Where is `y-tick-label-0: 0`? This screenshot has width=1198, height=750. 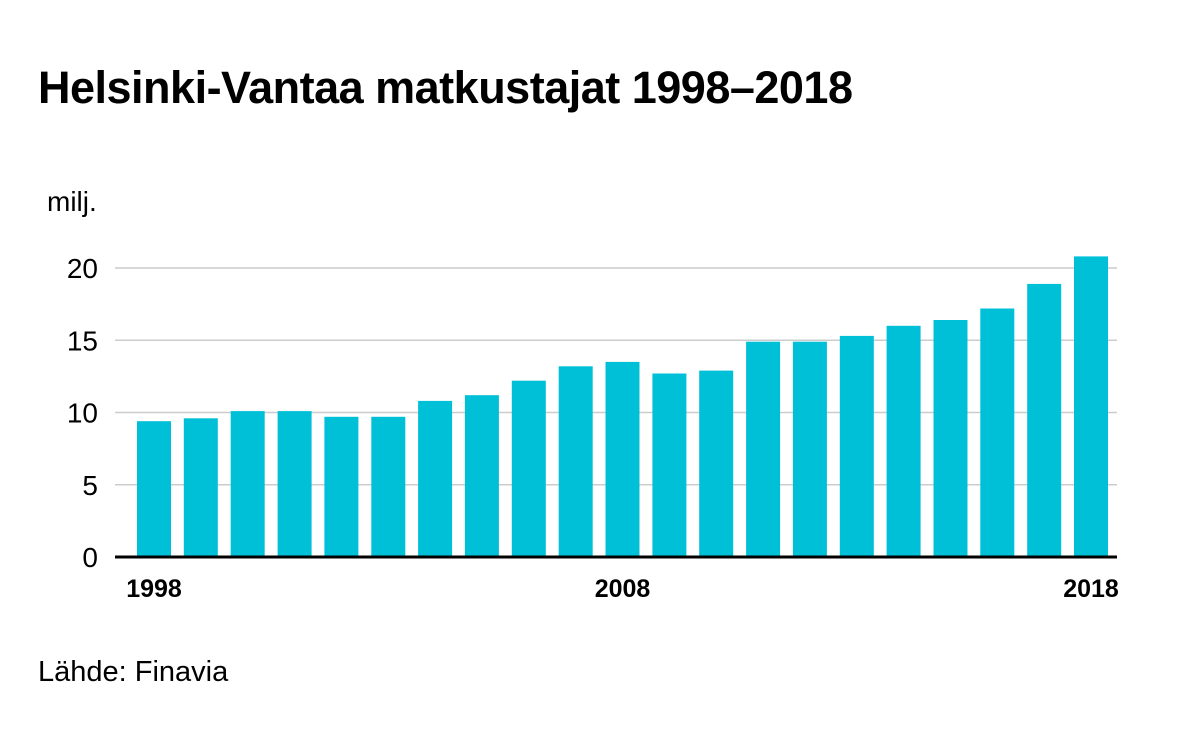 y-tick-label-0: 0 is located at coordinates (90, 557).